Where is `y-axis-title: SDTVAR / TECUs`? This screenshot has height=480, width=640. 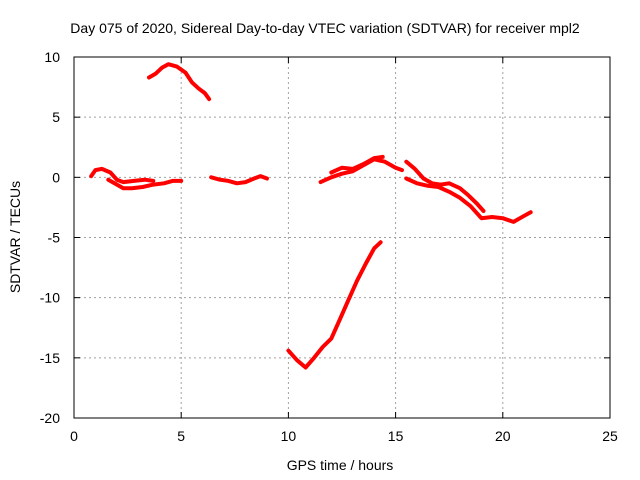 y-axis-title: SDTVAR / TECUs is located at coordinates (15, 237).